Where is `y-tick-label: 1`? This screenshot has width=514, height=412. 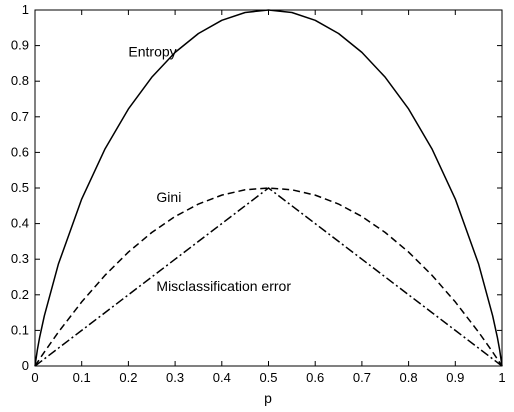
y-tick-label: 1 is located at coordinates (25, 9).